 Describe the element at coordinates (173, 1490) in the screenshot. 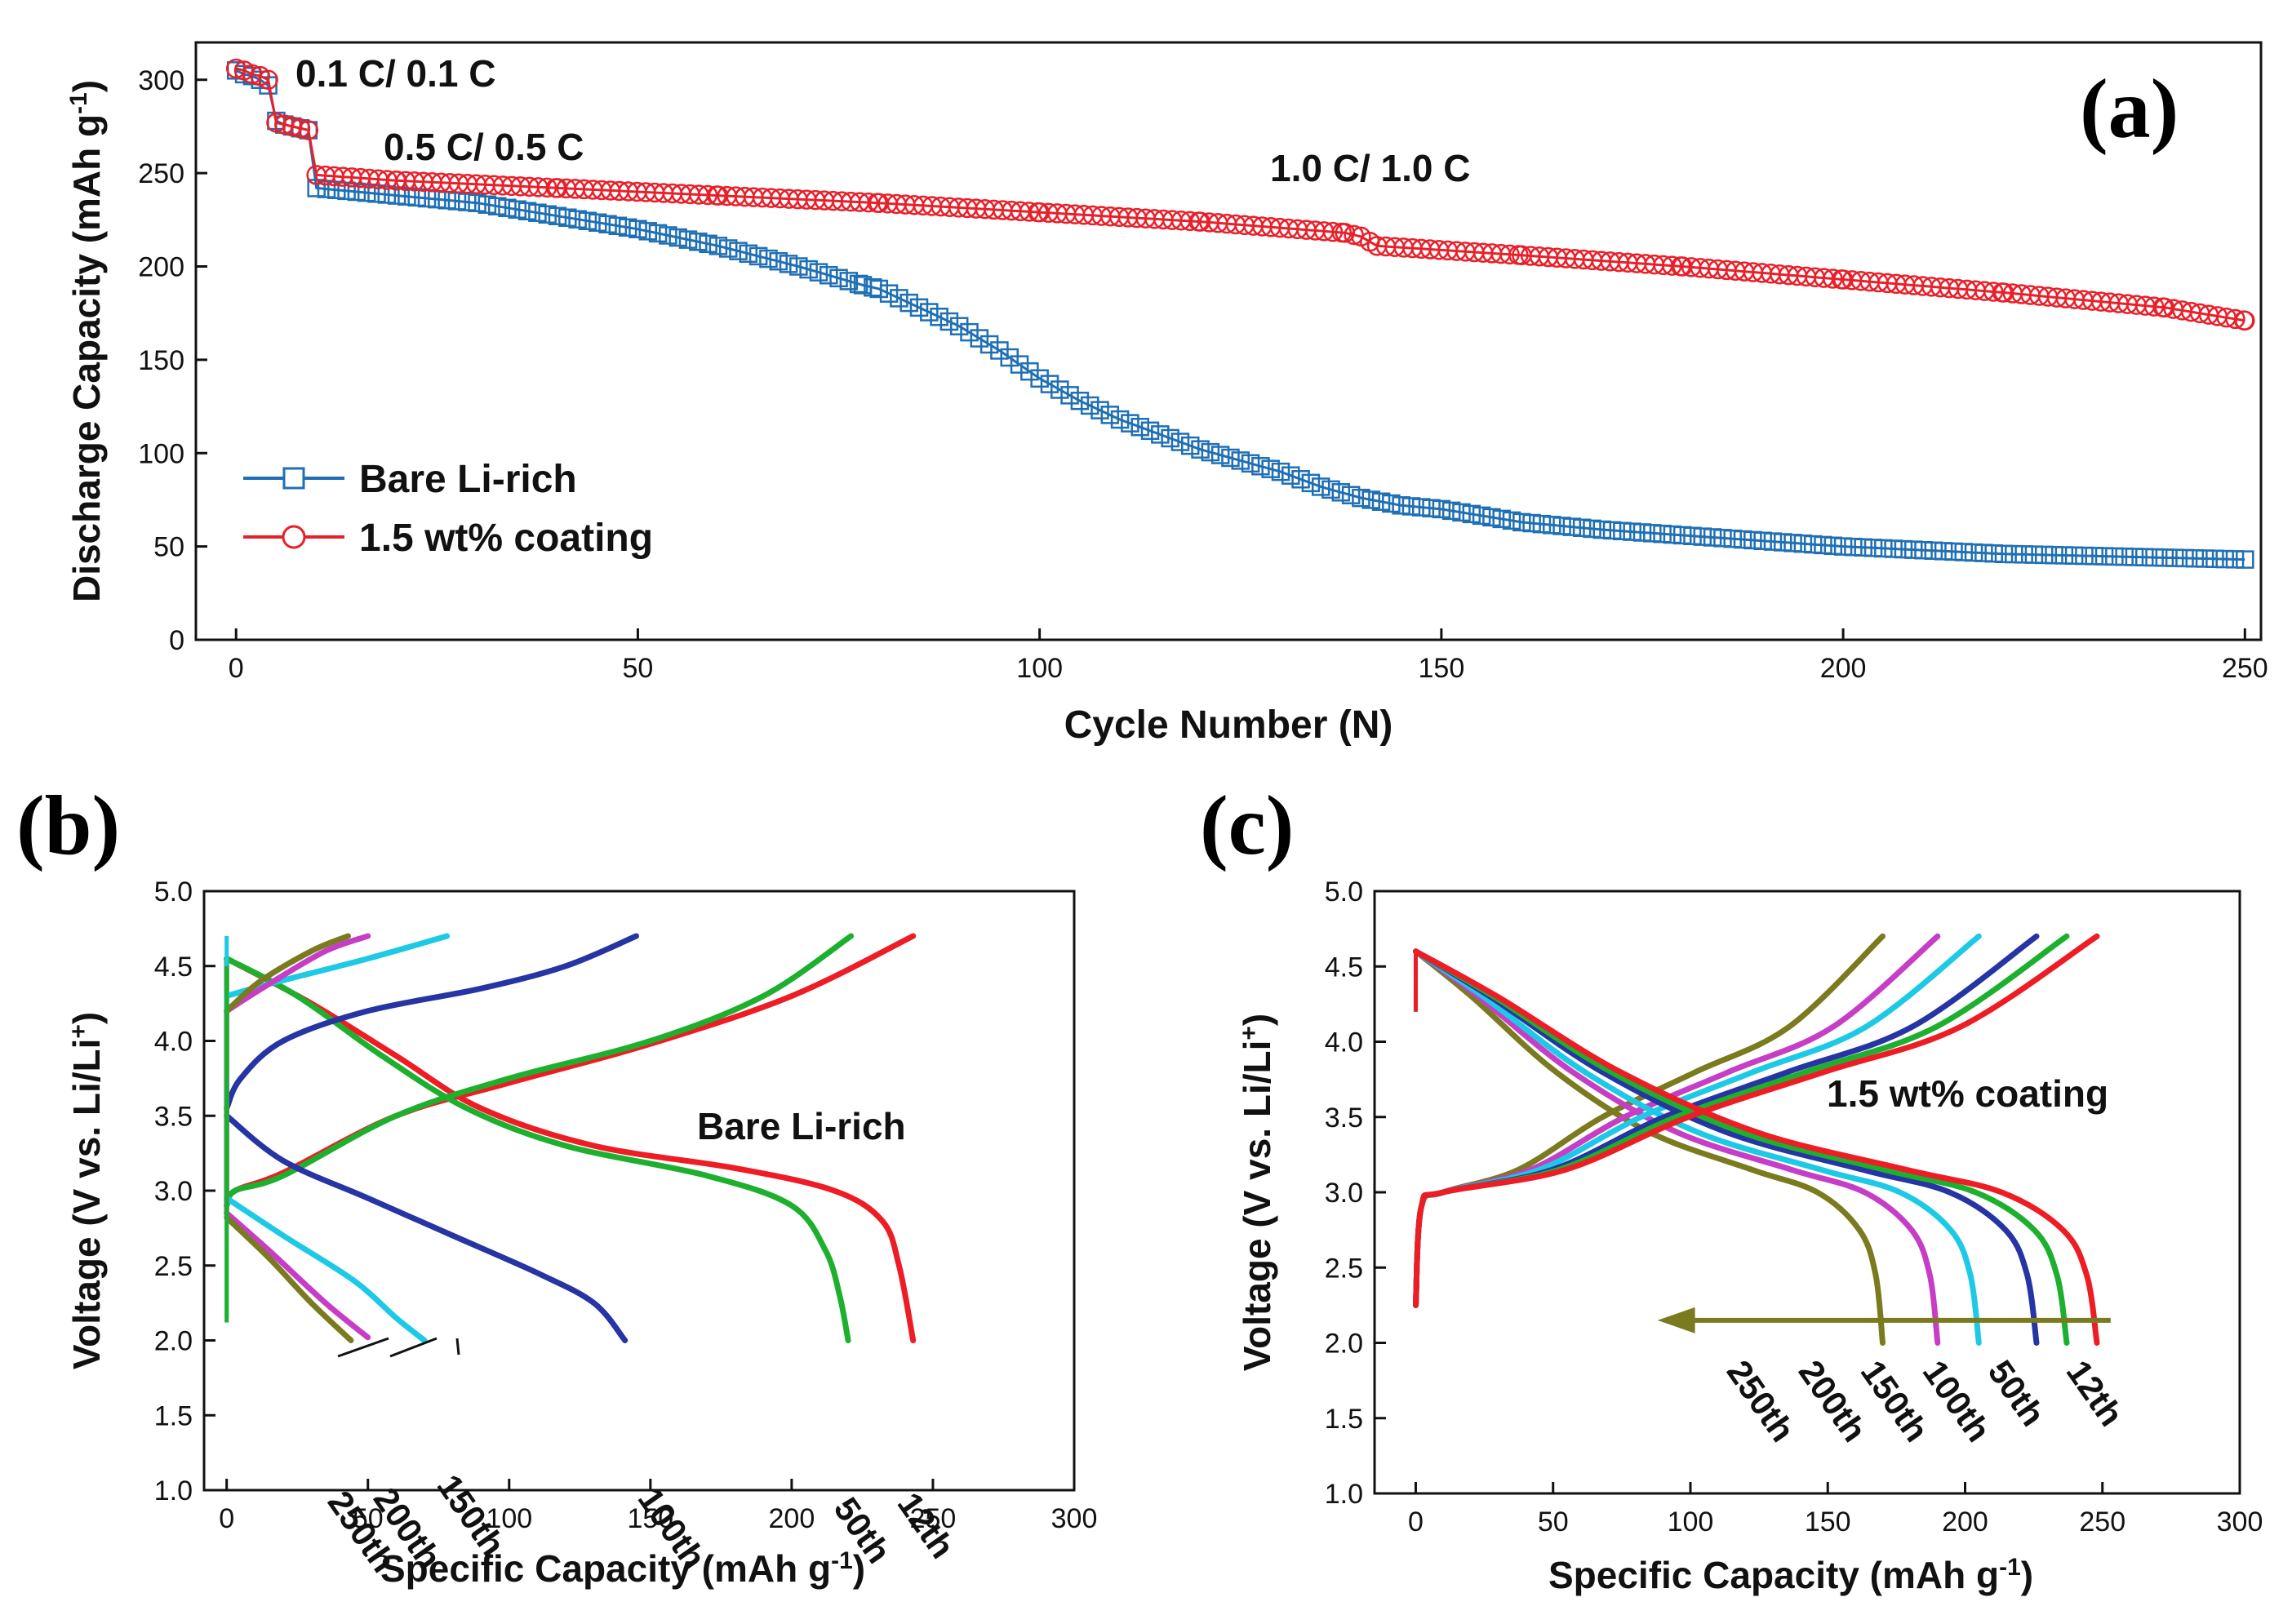

I see `y-tick-label: 1.0` at that location.